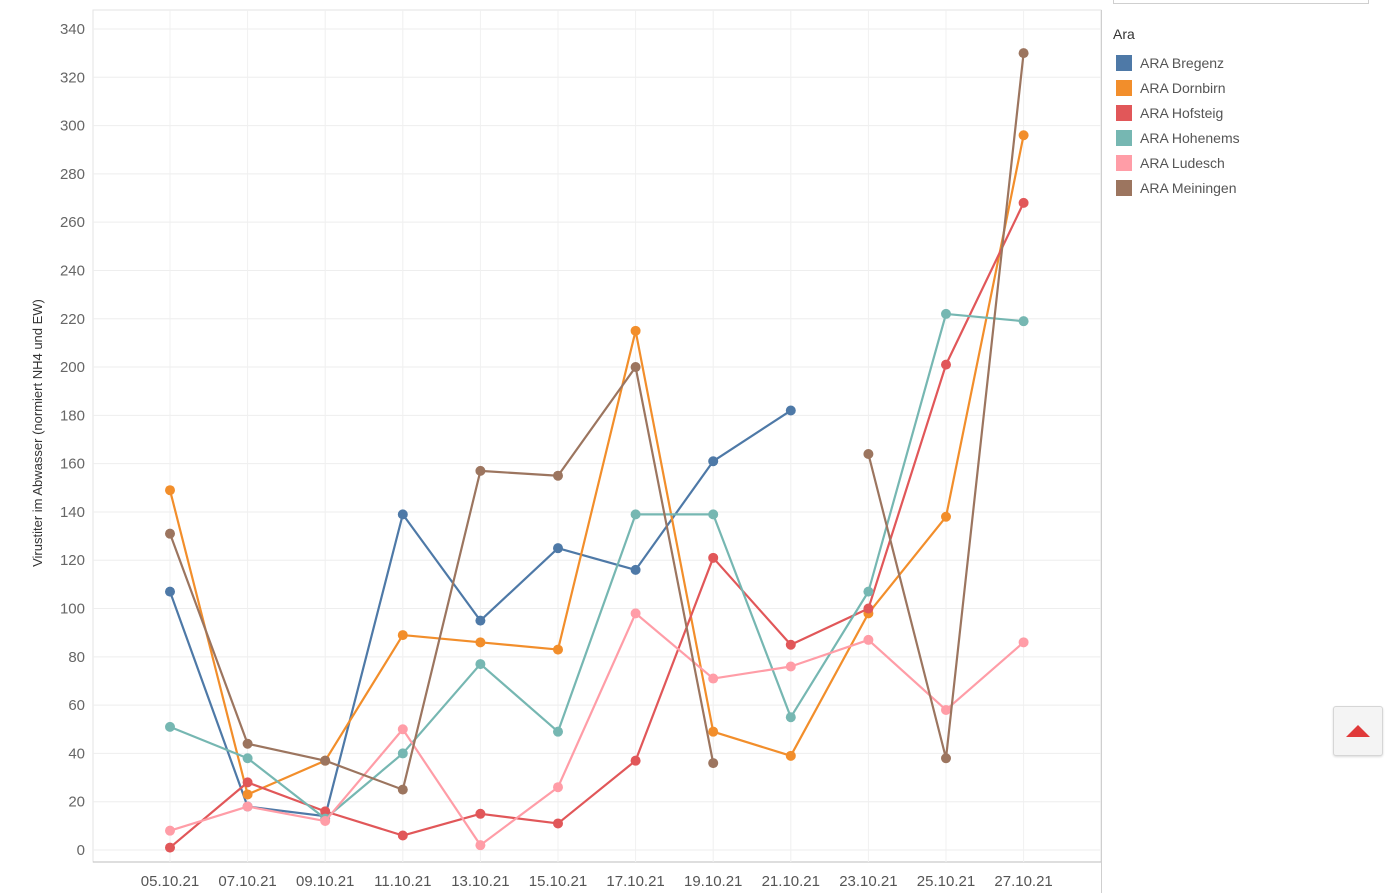  Describe the element at coordinates (81, 850) in the screenshot. I see `y-tick-label: 0` at that location.